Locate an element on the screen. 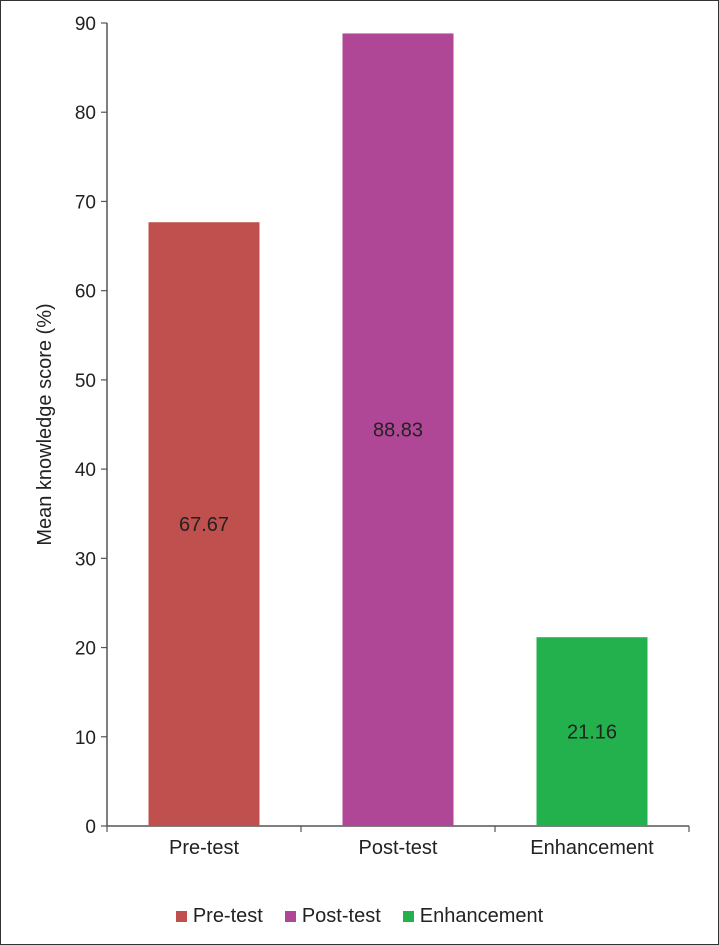 This screenshot has width=719, height=945. y-tick-label: 60 is located at coordinates (85, 292).